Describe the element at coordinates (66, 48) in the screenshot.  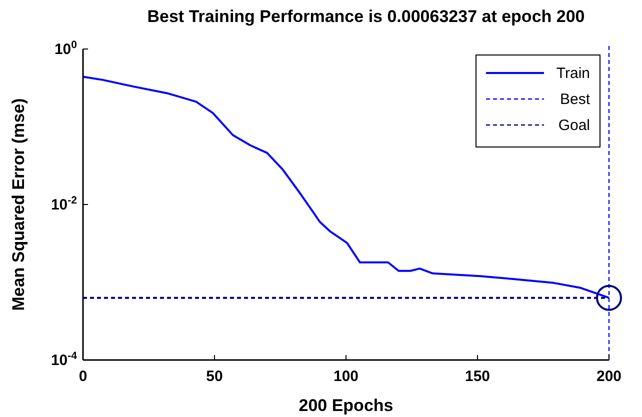
I see `y-tick-label: 10$^{0}$` at that location.